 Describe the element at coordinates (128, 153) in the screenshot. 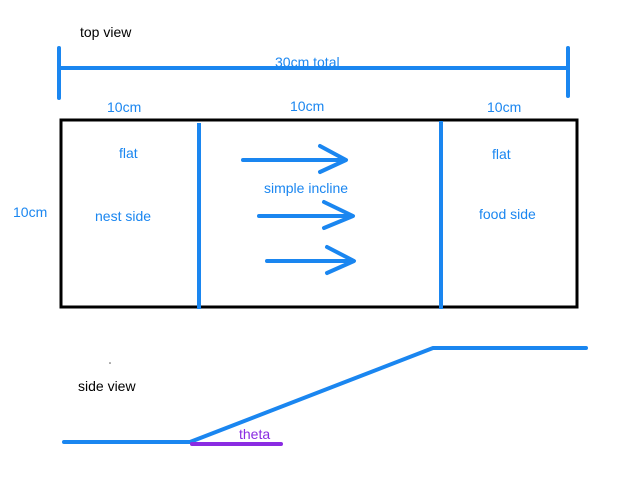

I see `left-surface-label: flat` at that location.